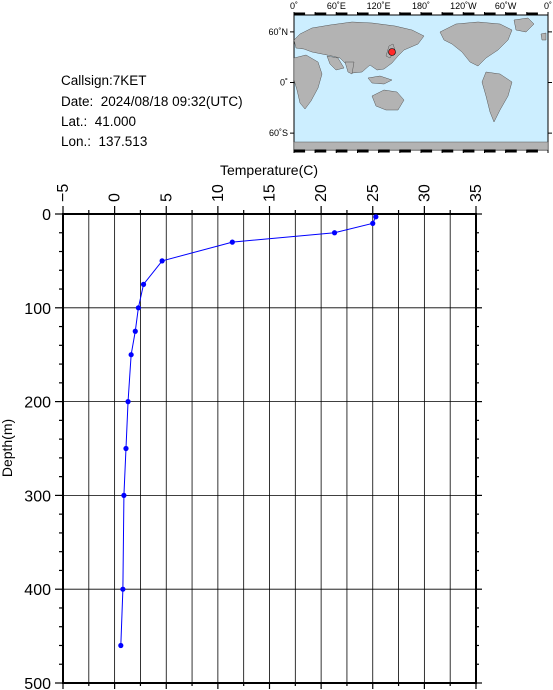 This screenshot has width=553, height=690. What do you see at coordinates (379, 6) in the screenshot?
I see `map-lon-label: 120˚E` at bounding box center [379, 6].